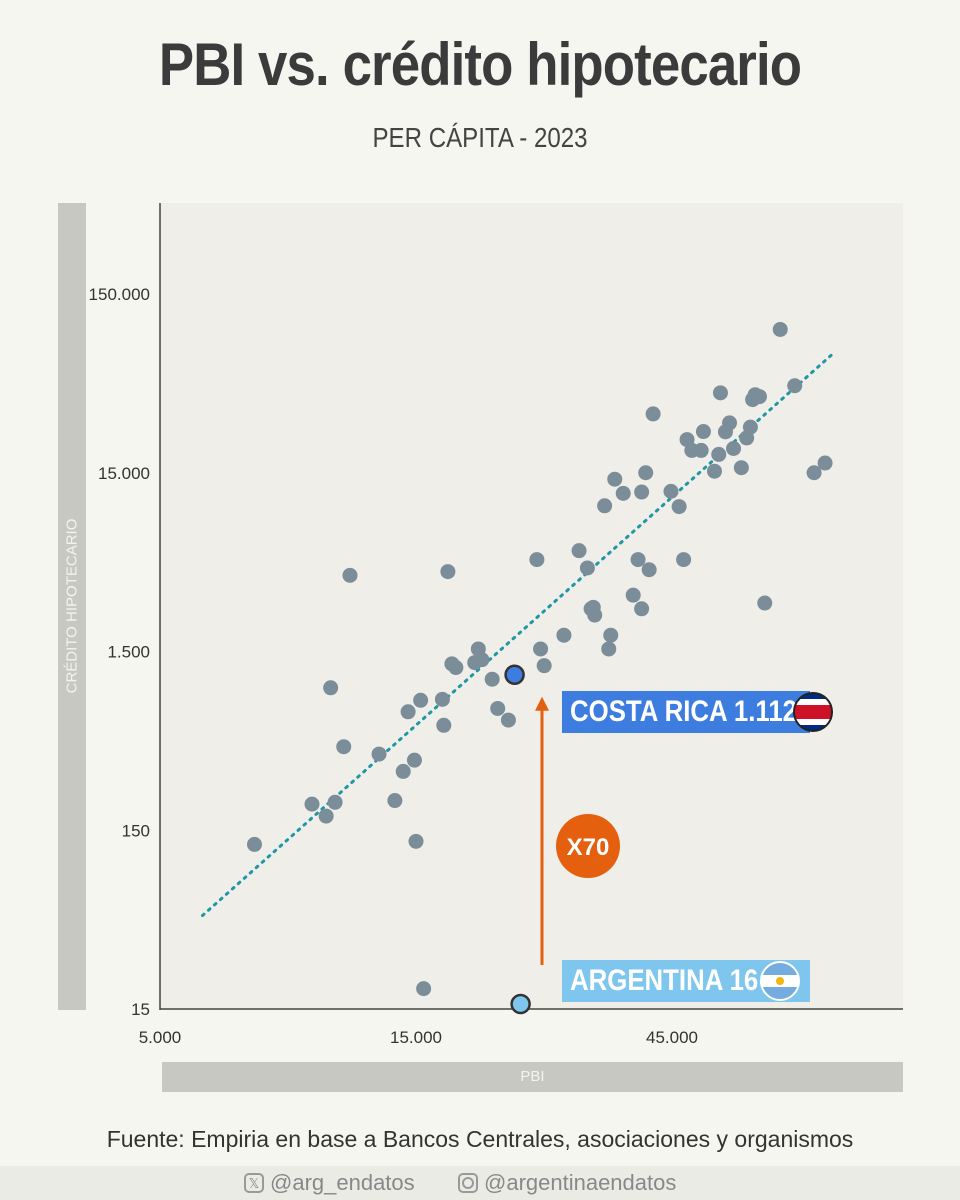 This screenshot has width=960, height=1200. I want to click on instagram-icon, so click(468, 1183).